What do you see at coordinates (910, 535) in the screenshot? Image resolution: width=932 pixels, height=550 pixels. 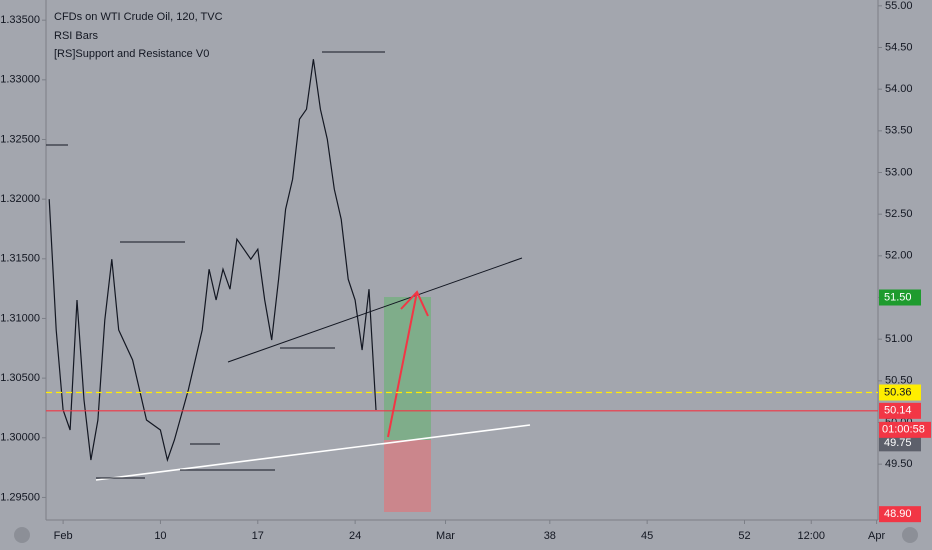 I see `scale-icon` at bounding box center [910, 535].